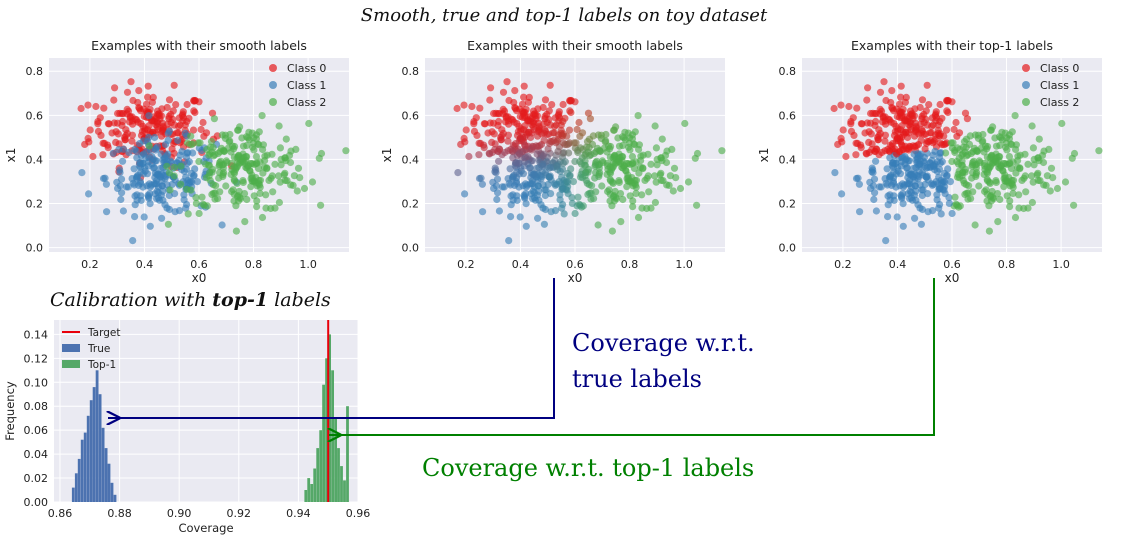  What do you see at coordinates (103, 333) in the screenshot?
I see `legend-label: Target` at bounding box center [103, 333].